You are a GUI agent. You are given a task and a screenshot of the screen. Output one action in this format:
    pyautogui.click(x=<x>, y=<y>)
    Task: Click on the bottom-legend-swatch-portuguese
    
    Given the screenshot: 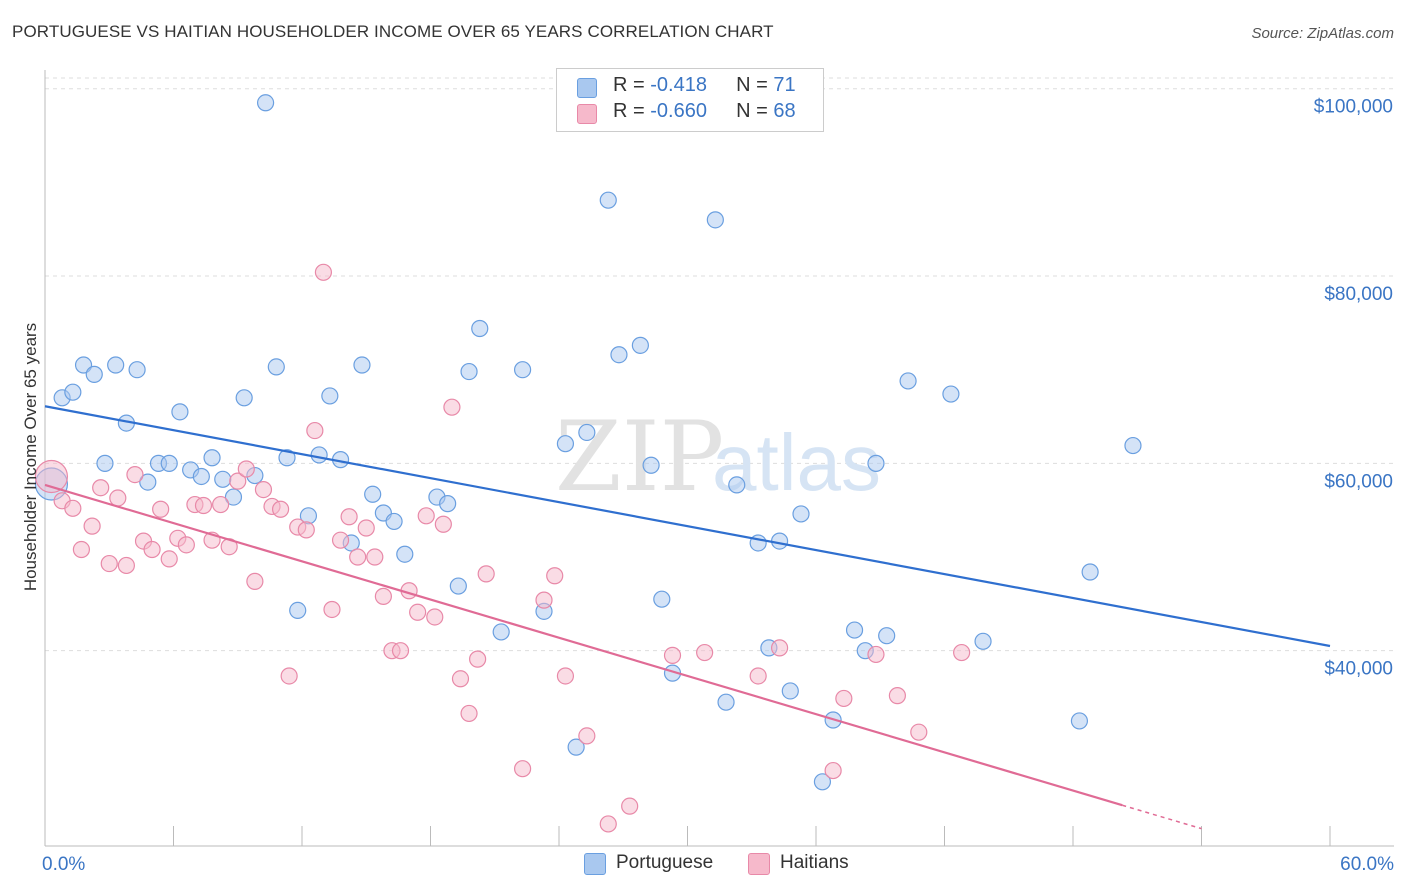 What is the action you would take?
    pyautogui.click(x=595, y=864)
    